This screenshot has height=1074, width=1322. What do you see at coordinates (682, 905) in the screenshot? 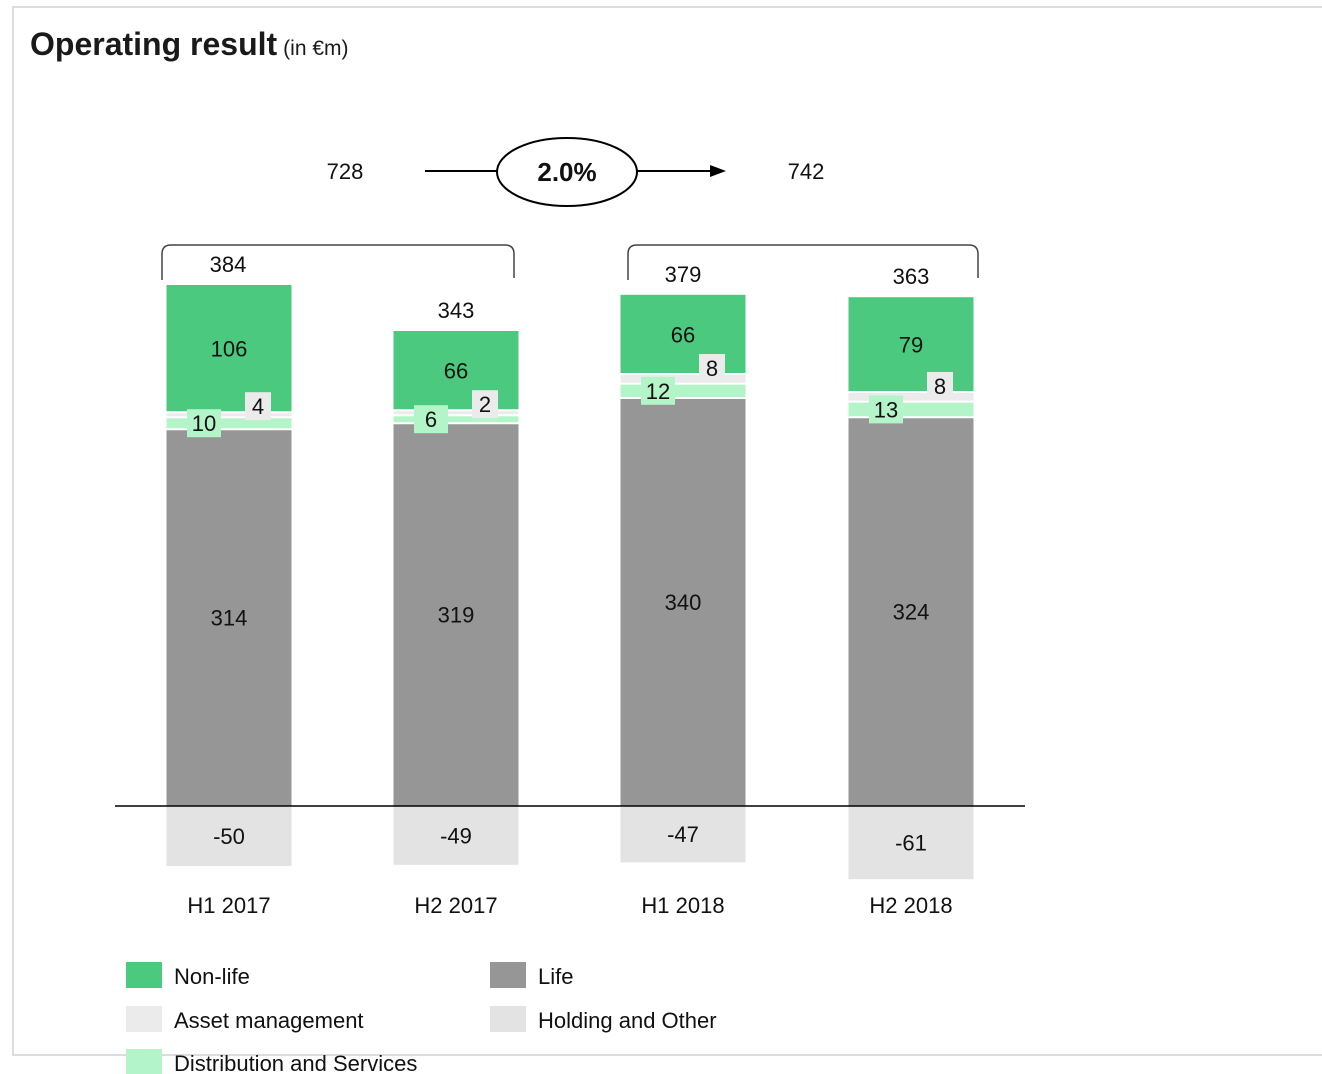
I see `x-tick-label: H1 2018` at bounding box center [682, 905].